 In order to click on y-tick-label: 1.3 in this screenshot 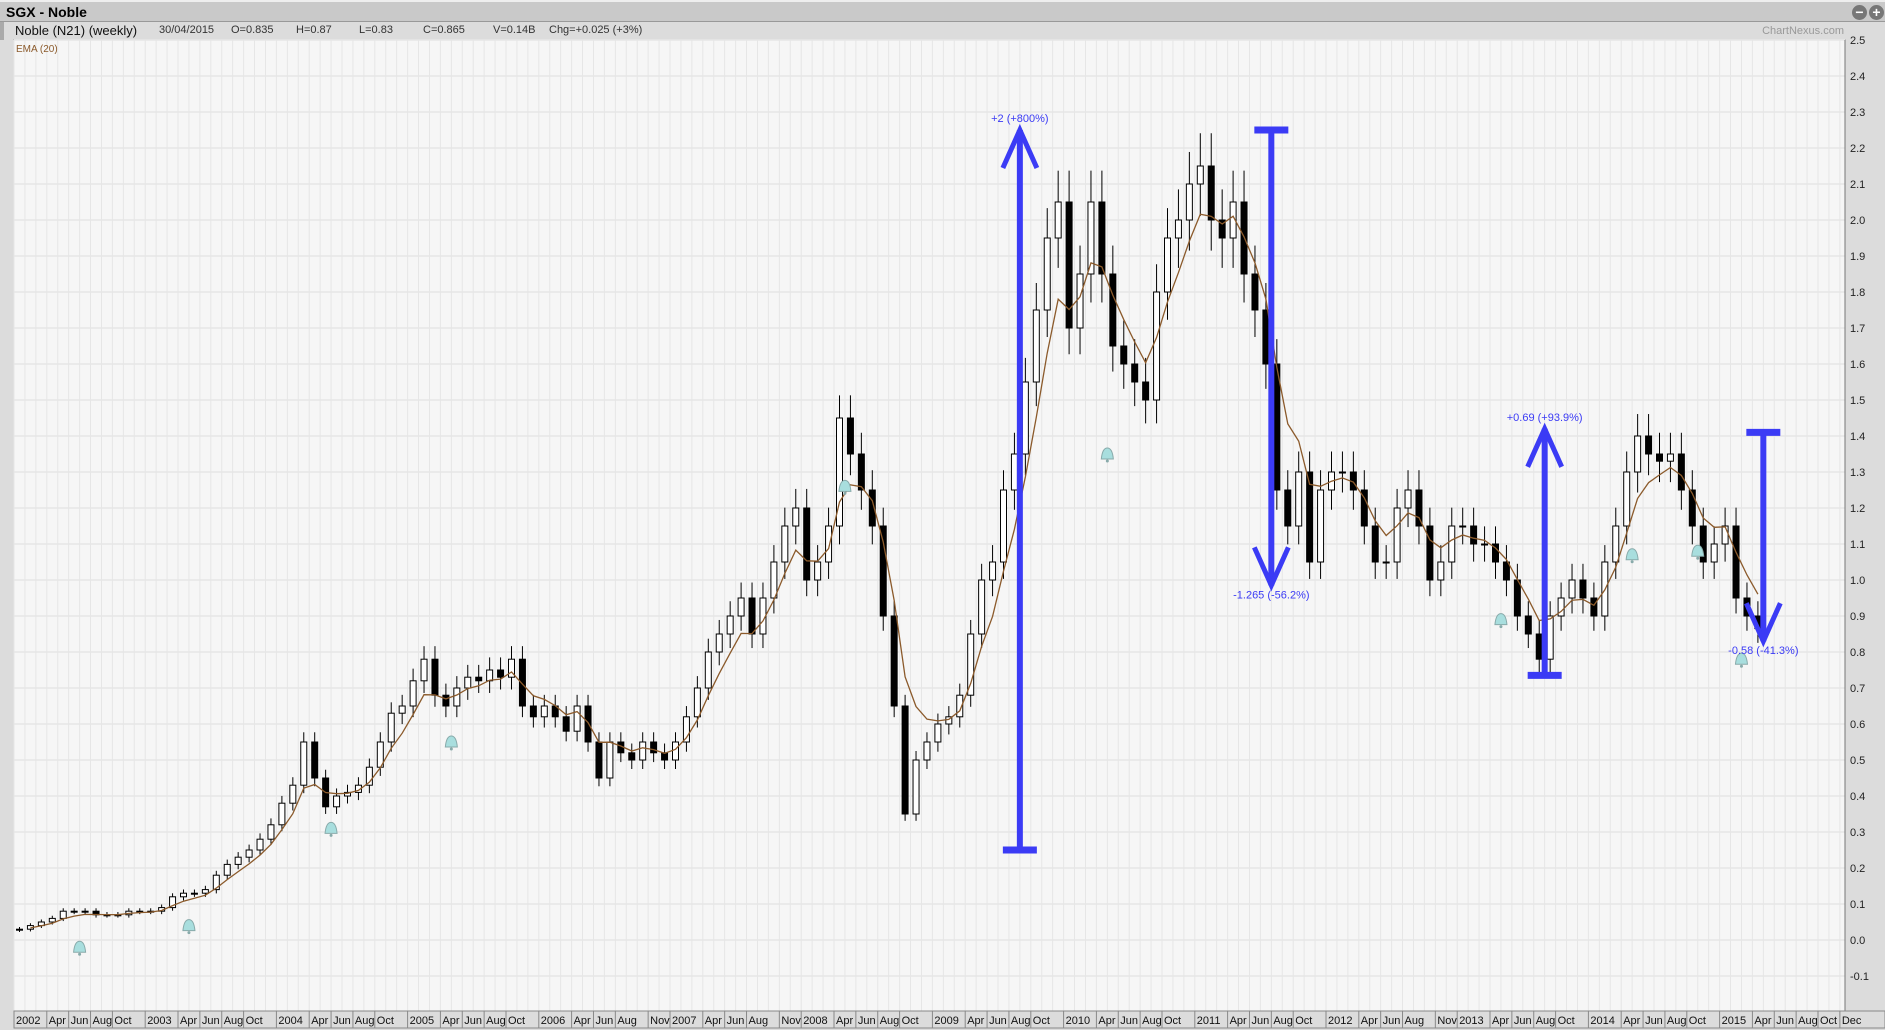, I will do `click(1857, 473)`.